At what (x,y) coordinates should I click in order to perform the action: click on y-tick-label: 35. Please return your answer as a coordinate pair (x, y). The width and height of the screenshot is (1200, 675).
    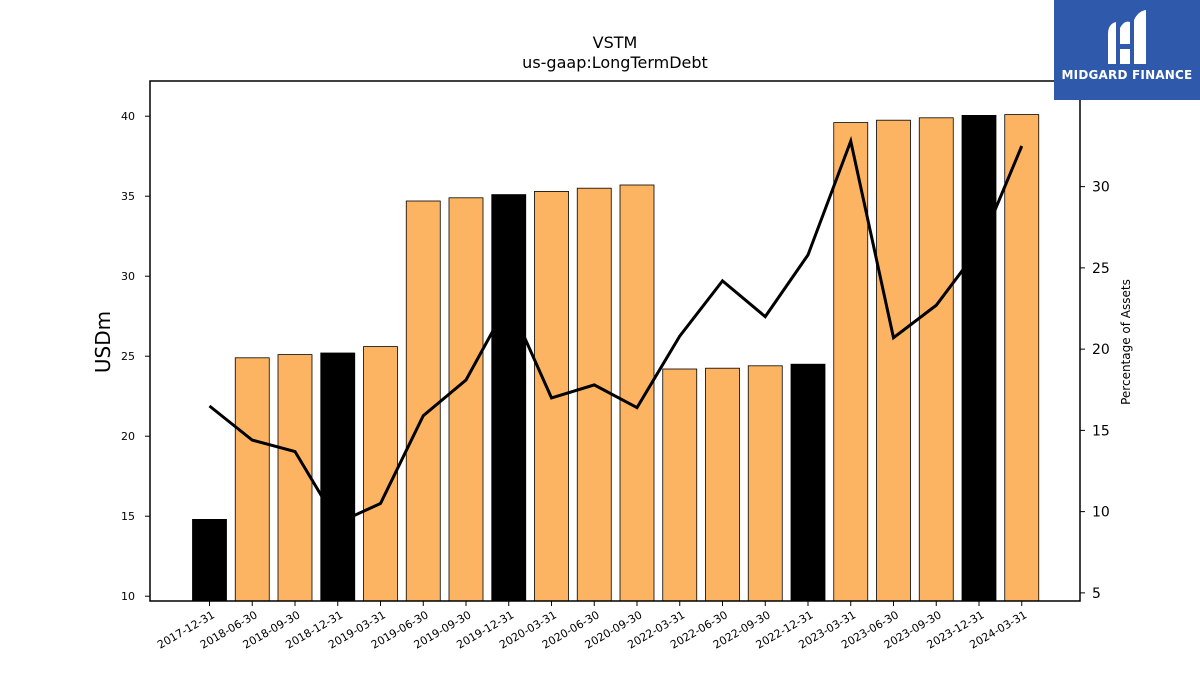
    Looking at the image, I should click on (128, 196).